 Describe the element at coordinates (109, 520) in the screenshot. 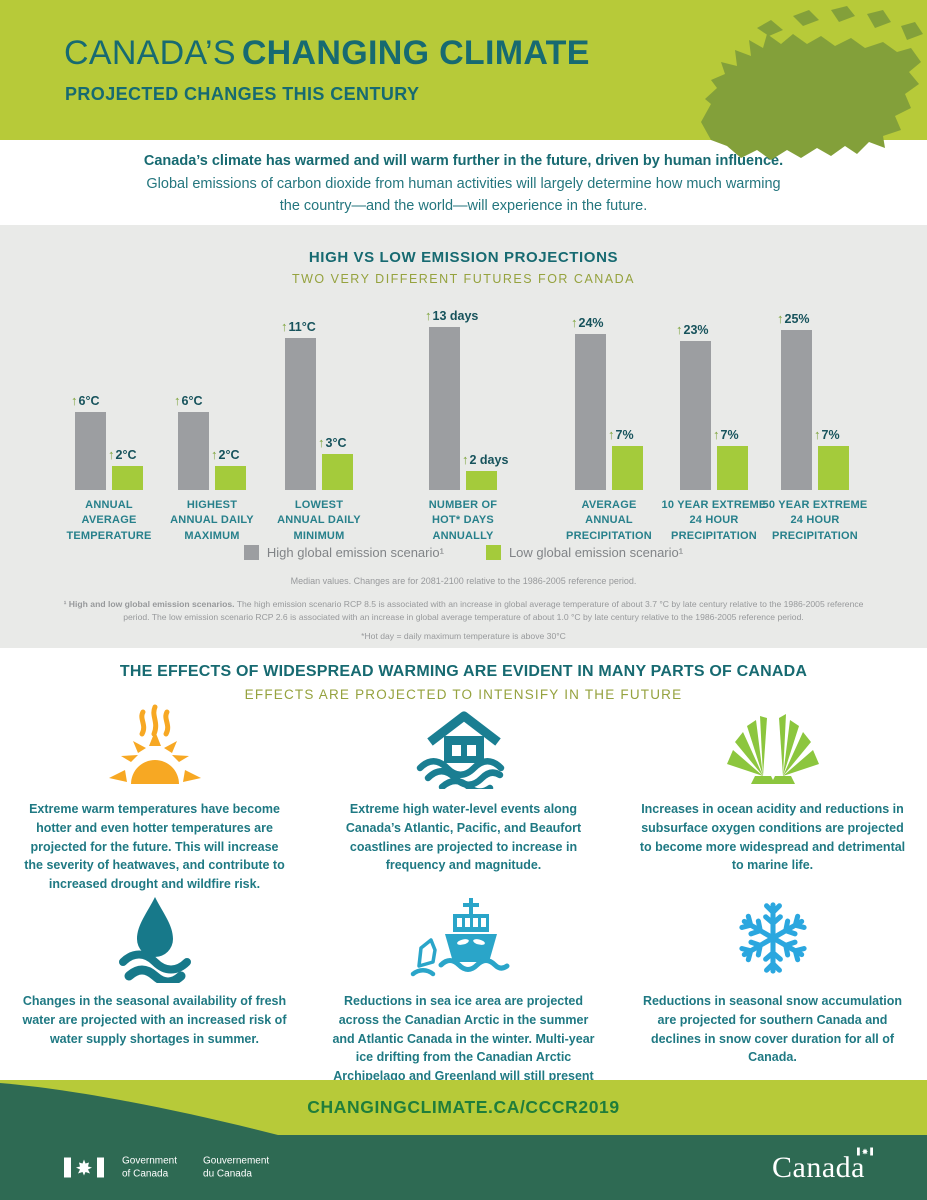

I see `bar-category-label: ANNUAL AVERAGE TEMPERATURE` at that location.